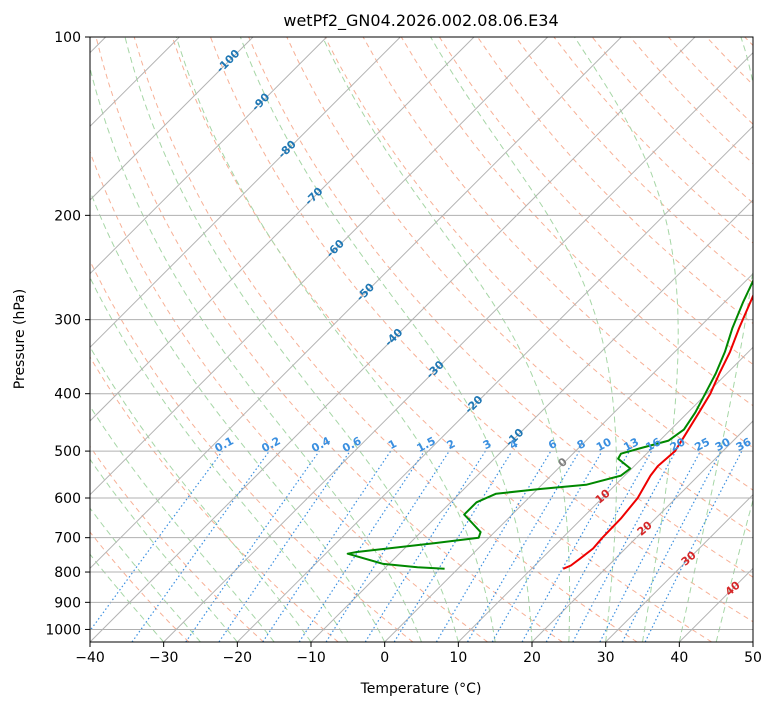 This screenshot has height=708, width=775. Describe the element at coordinates (458, 658) in the screenshot. I see `x-tick-label: 10` at that location.